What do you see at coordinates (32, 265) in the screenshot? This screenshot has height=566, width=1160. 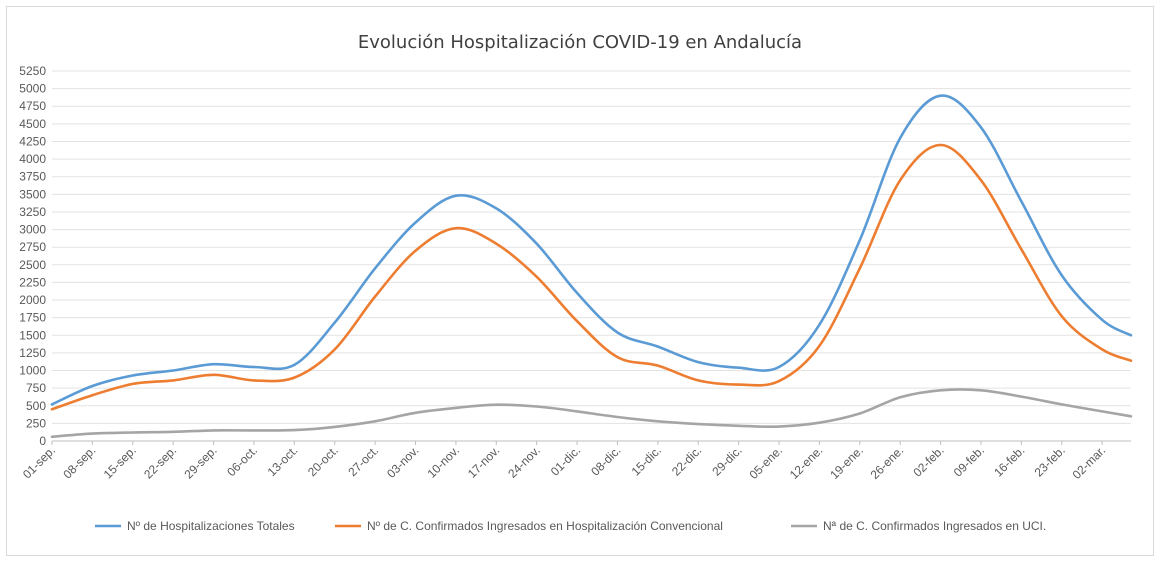 I see `y-tick-label: 2500` at bounding box center [32, 265].